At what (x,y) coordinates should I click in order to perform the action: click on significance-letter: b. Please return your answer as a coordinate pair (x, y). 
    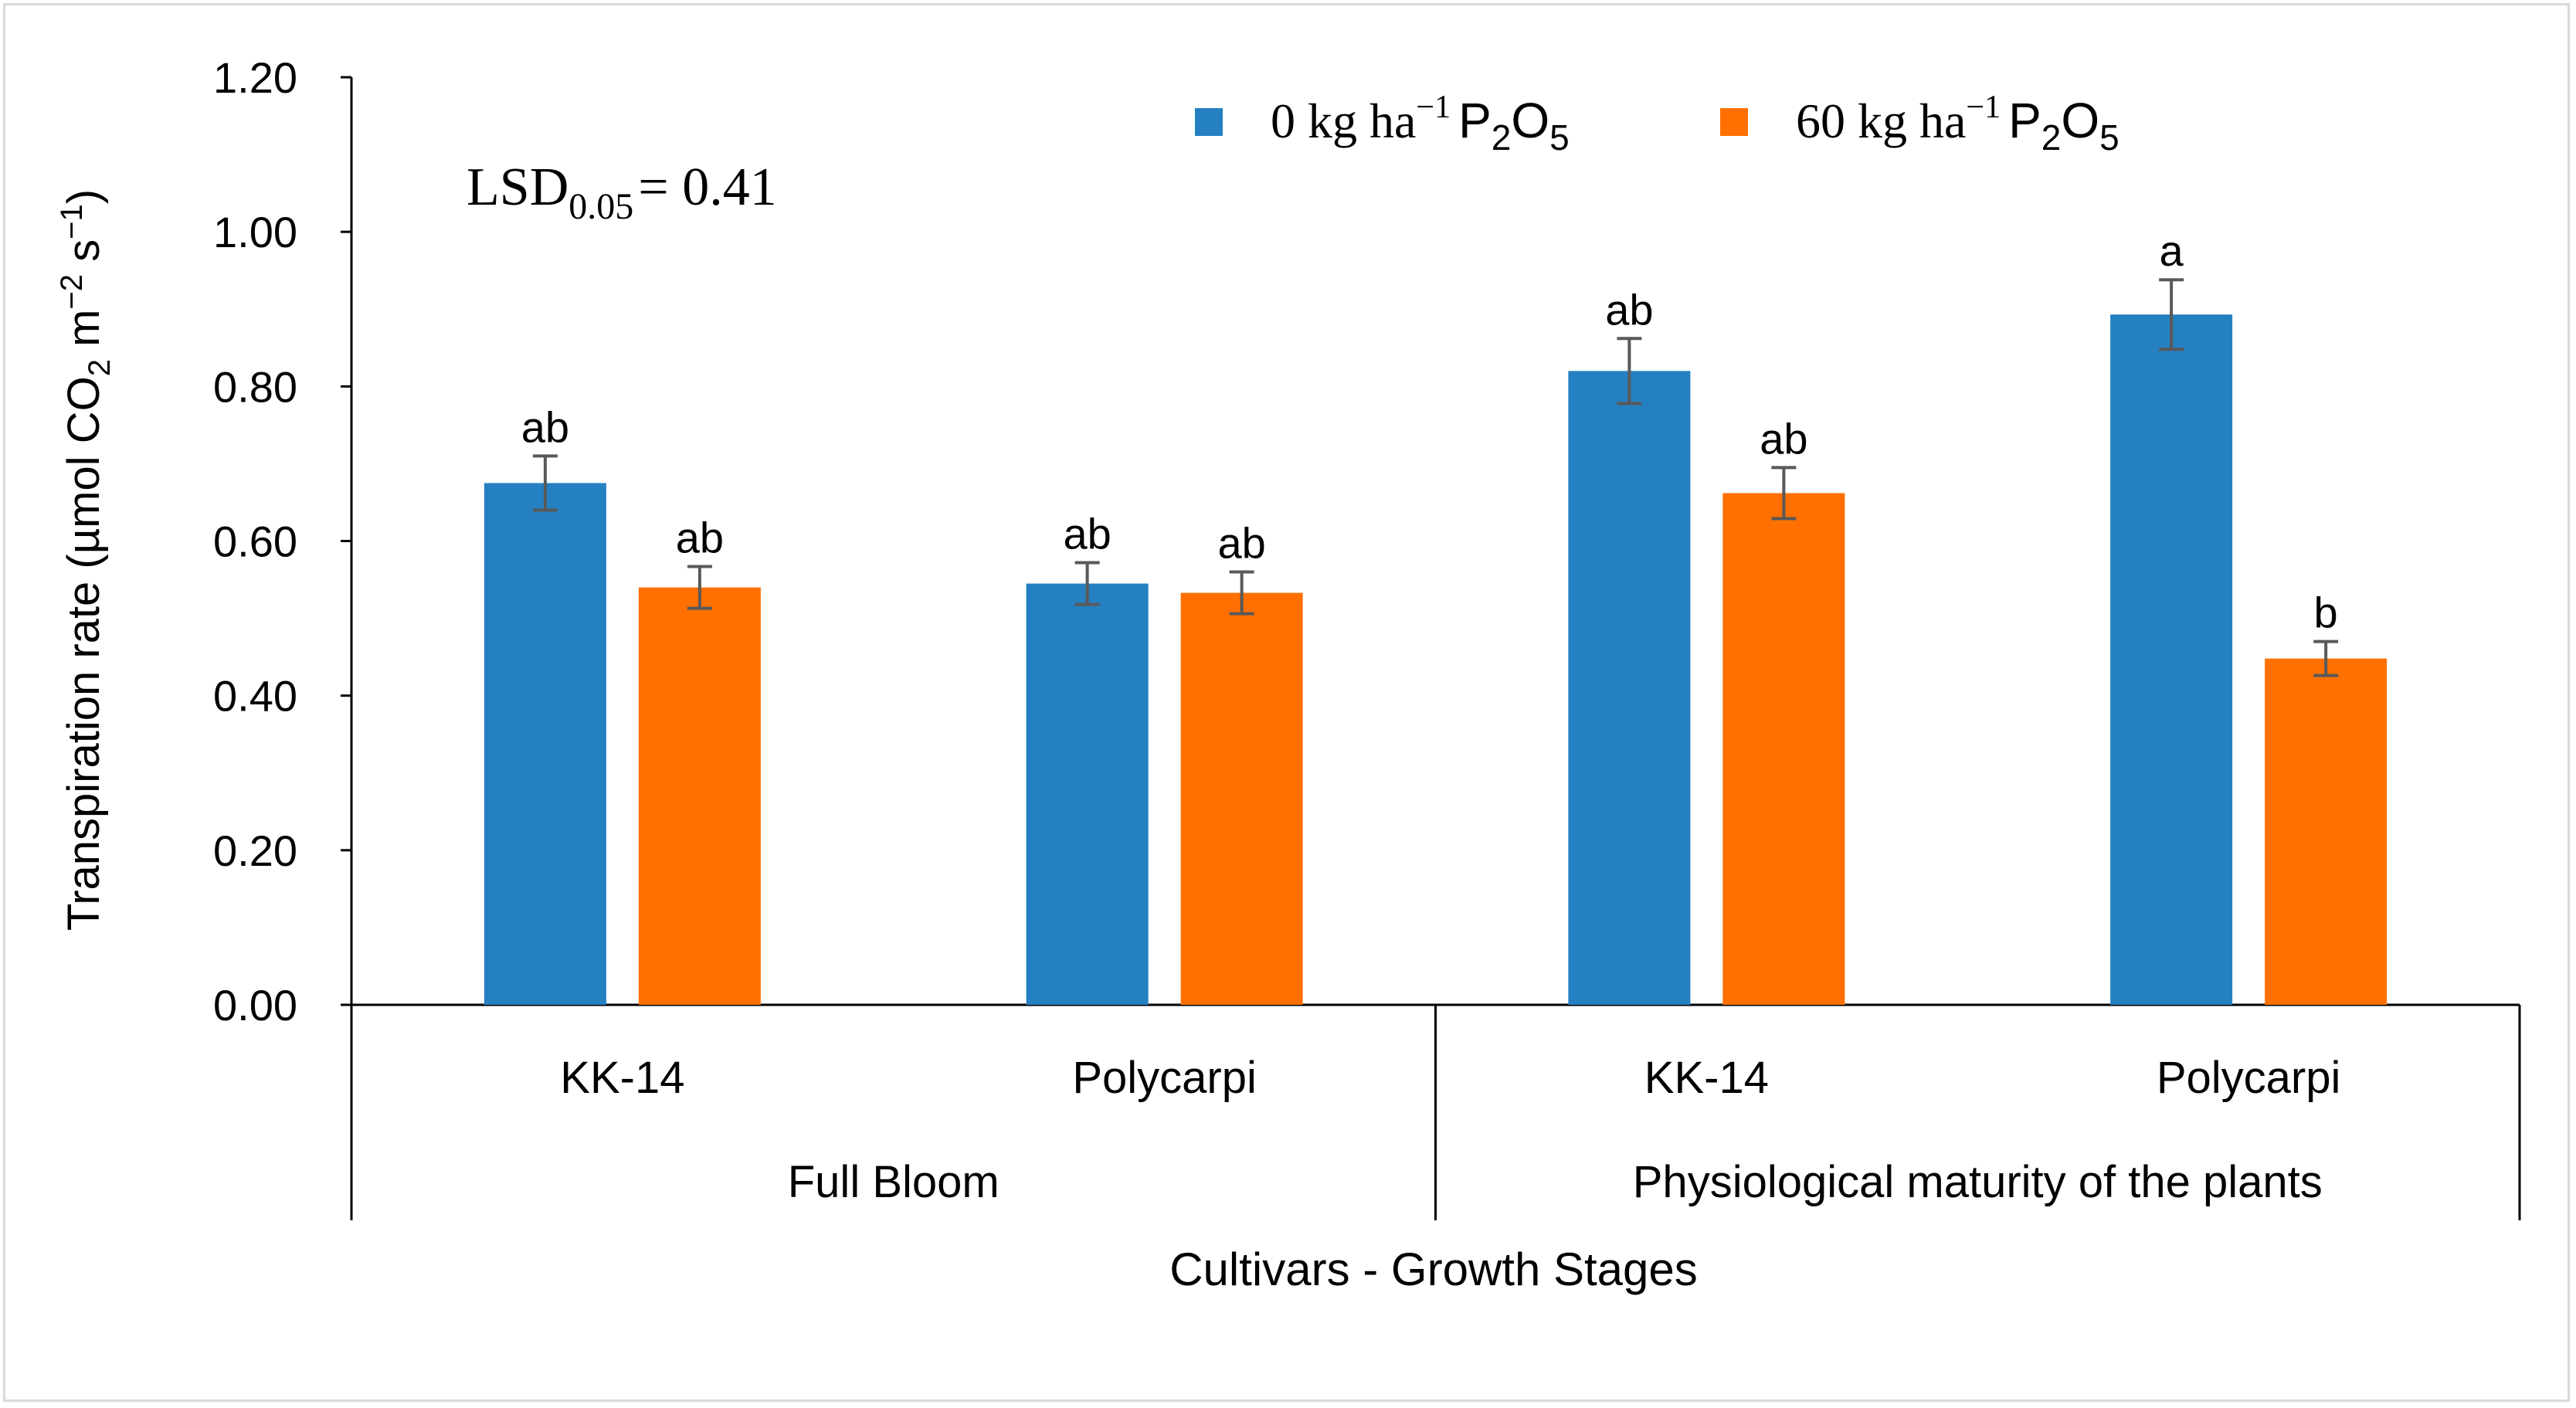
    Looking at the image, I should click on (2326, 613).